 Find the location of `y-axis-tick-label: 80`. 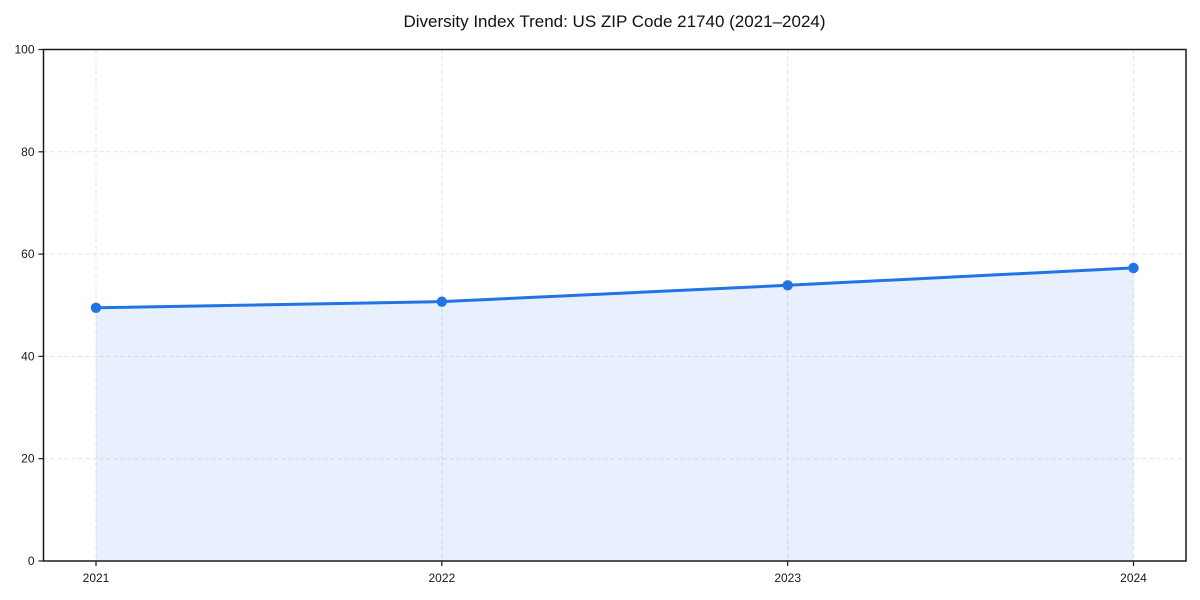

y-axis-tick-label: 80 is located at coordinates (28, 152).